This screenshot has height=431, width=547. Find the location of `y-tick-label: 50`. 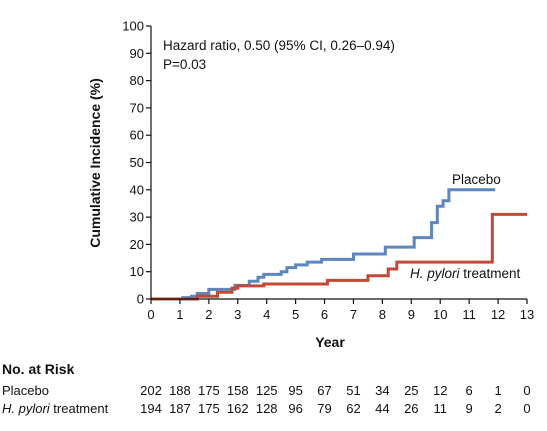

y-tick-label: 50 is located at coordinates (137, 162).